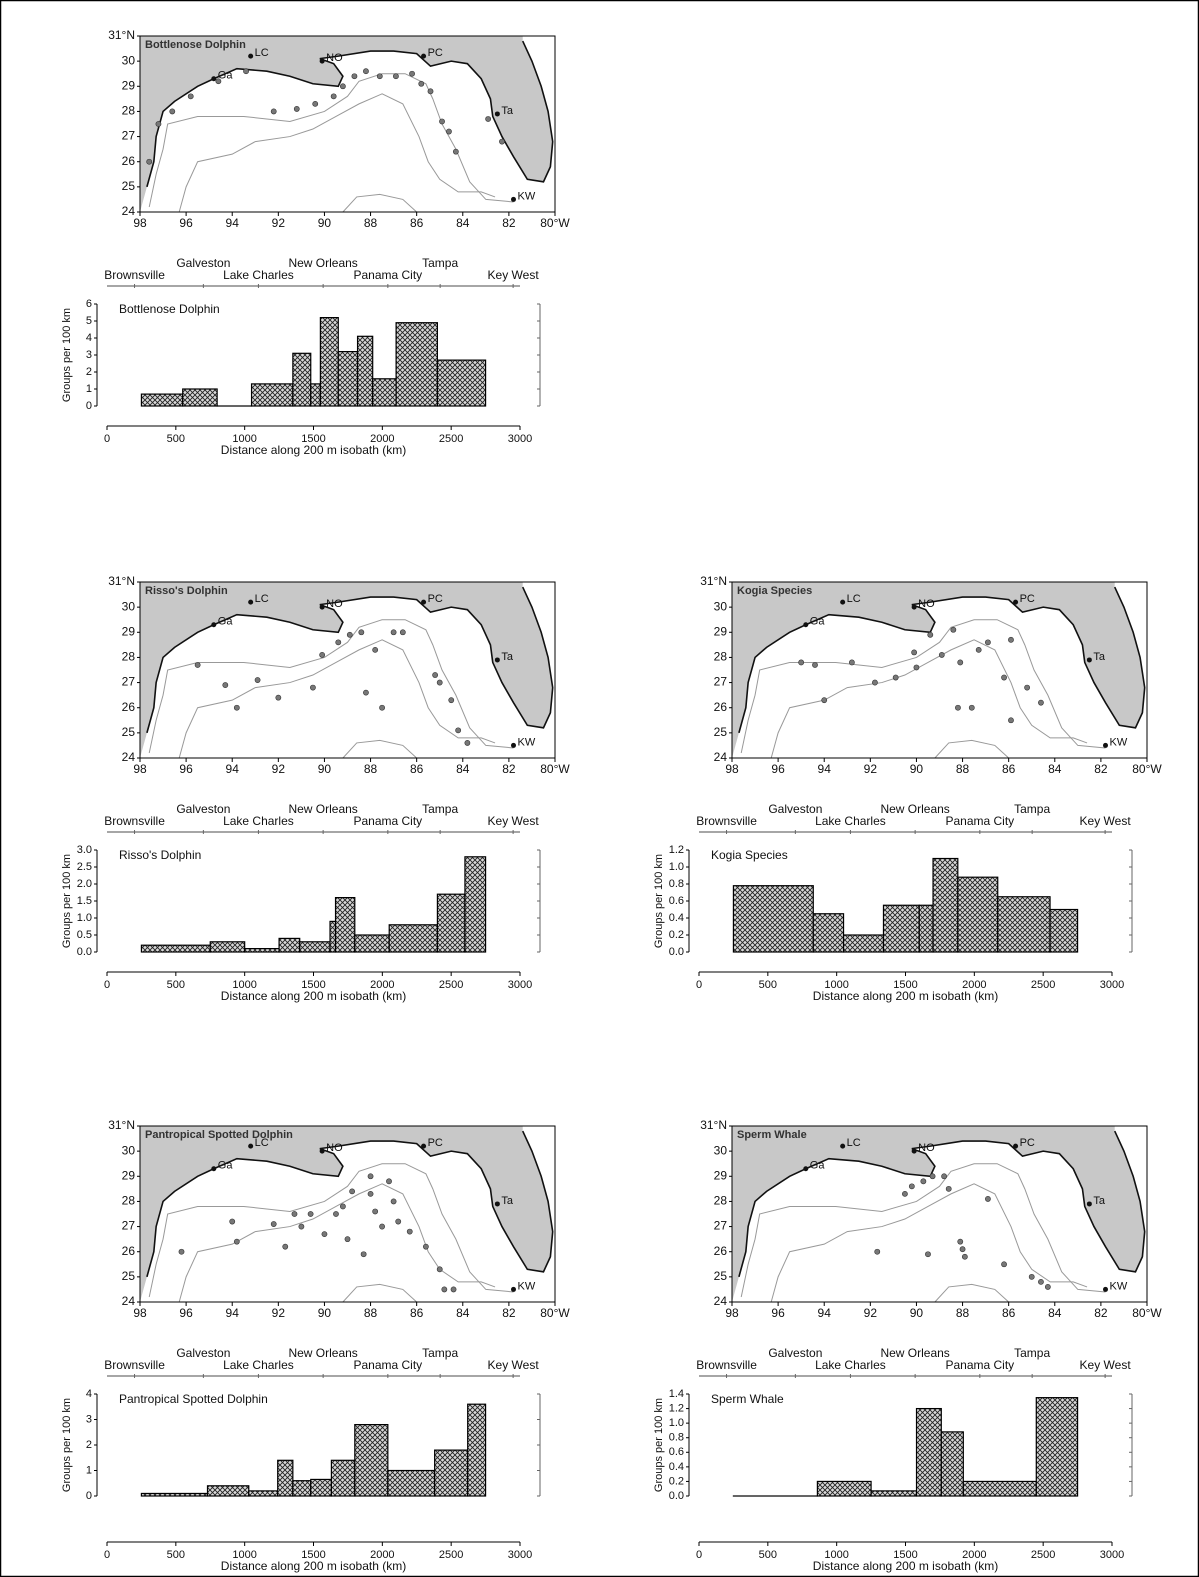 The width and height of the screenshot is (1199, 1577). Describe the element at coordinates (203, 1353) in the screenshot. I see `location-label: Galveston` at that location.